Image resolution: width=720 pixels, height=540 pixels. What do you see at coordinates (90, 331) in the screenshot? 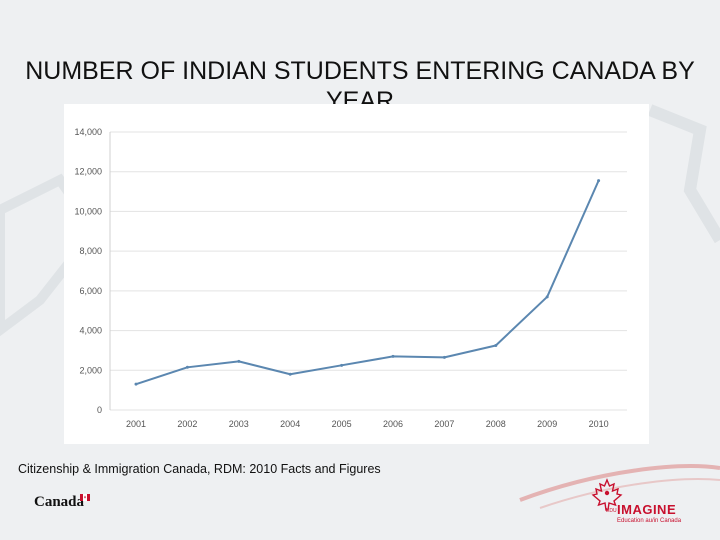
I see `y-tick-label: 4,000` at bounding box center [90, 331].